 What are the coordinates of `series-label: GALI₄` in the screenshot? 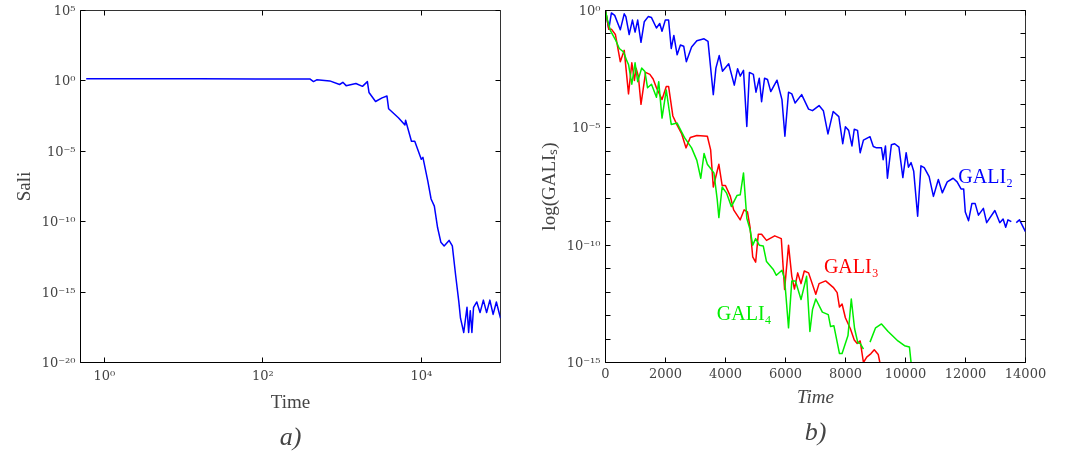 It's located at (744, 313).